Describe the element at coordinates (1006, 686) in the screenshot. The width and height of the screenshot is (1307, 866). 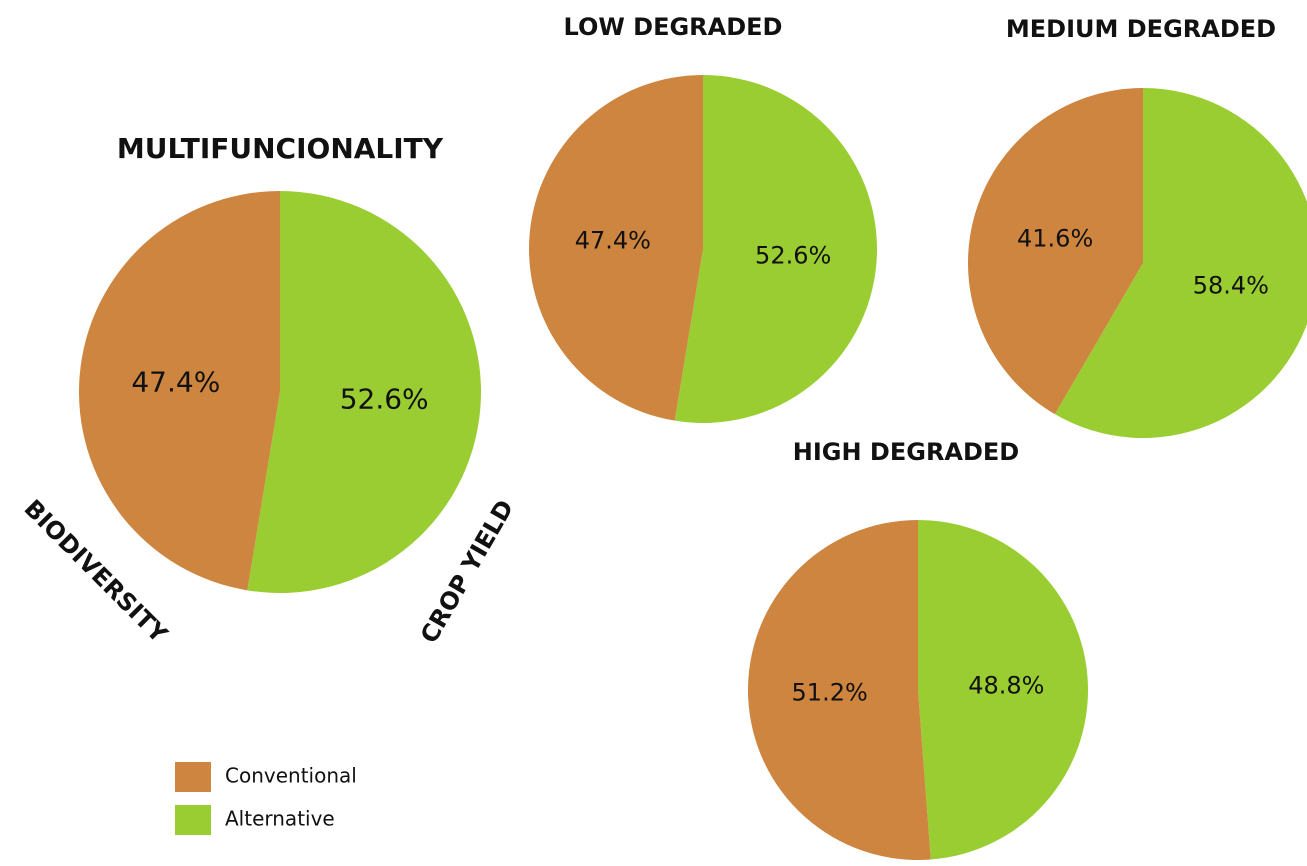
I see `value-label: 48.8%` at that location.